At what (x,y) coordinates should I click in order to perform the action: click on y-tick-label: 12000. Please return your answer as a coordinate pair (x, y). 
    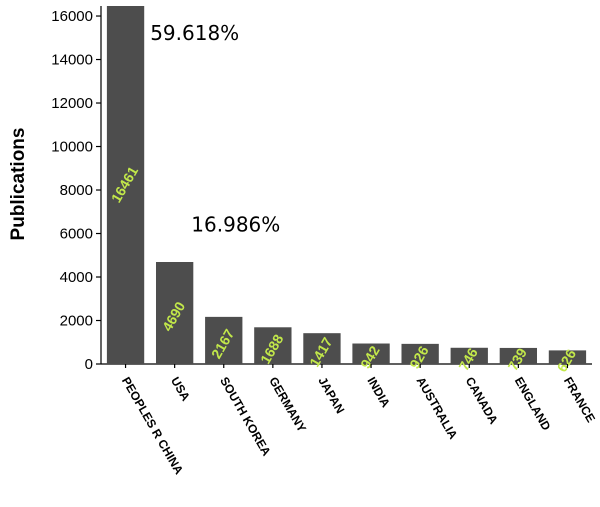
    Looking at the image, I should click on (72, 103).